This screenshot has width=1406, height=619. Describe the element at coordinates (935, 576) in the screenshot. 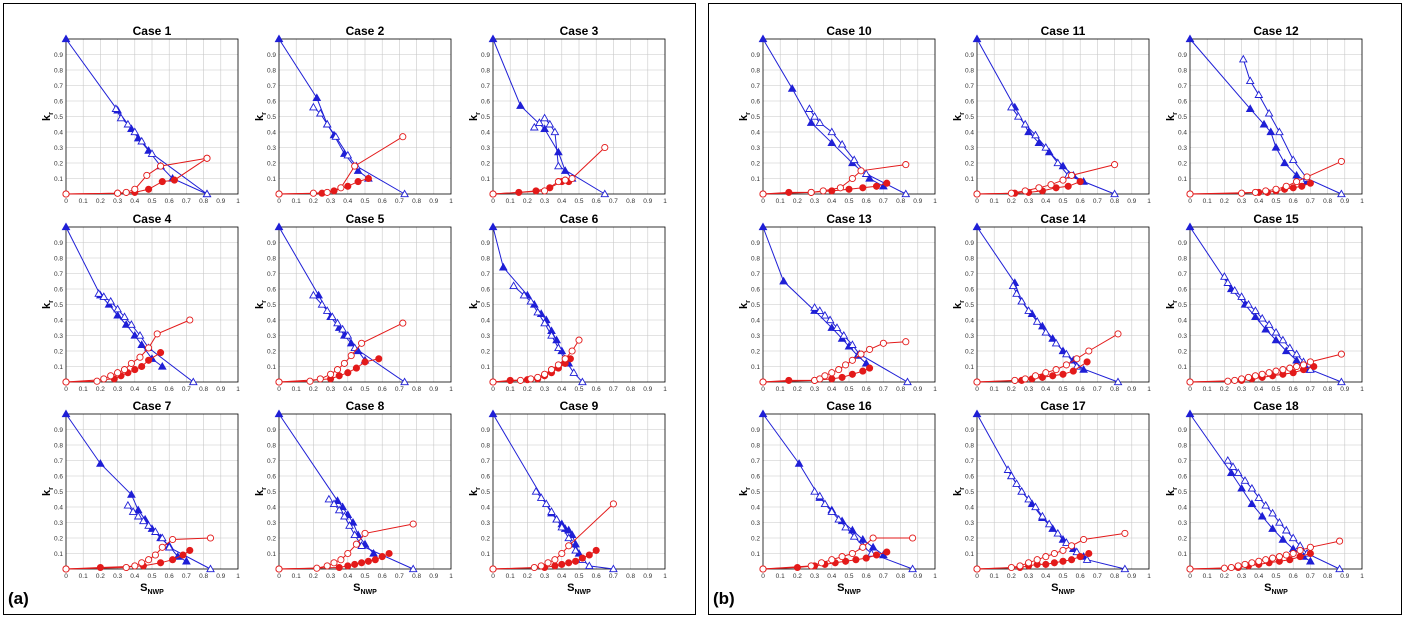

I see `x-tick-label: 1` at that location.